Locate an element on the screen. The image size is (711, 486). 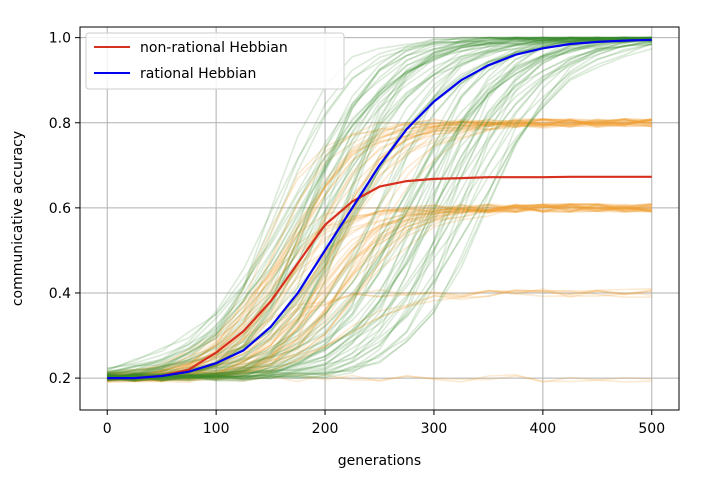
y-axis-ticks: 0.2 0.4 0.6 0.8 1.0 is located at coordinates (64, 209).